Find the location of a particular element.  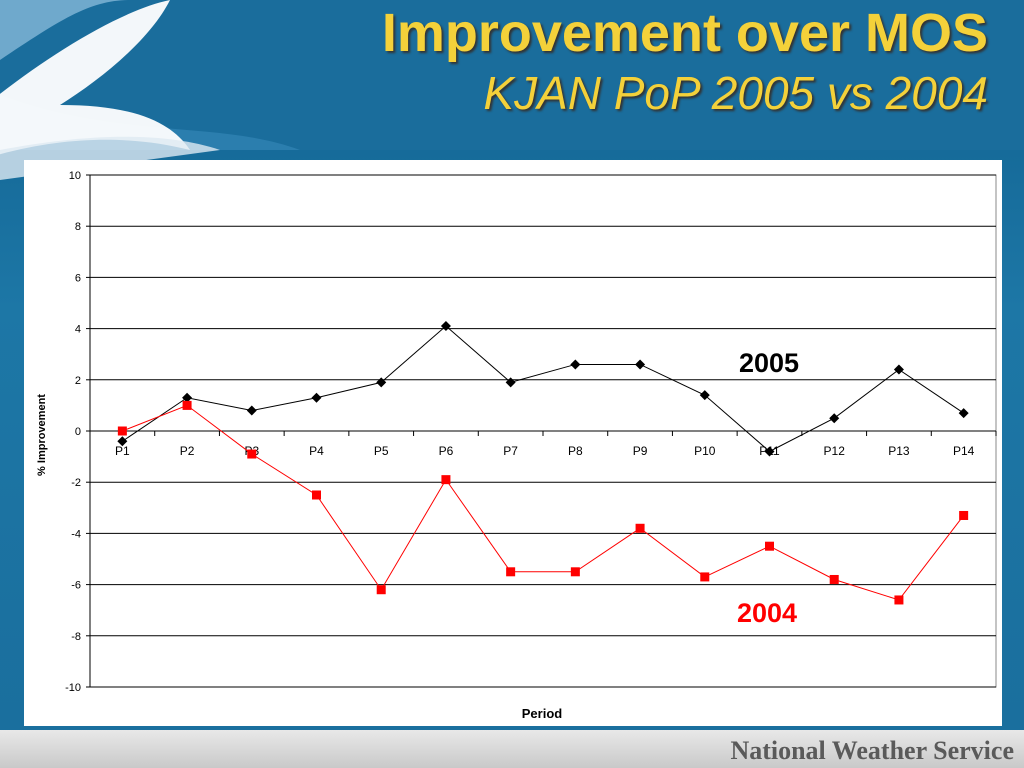

x-tick-label: P4 is located at coordinates (316, 451).